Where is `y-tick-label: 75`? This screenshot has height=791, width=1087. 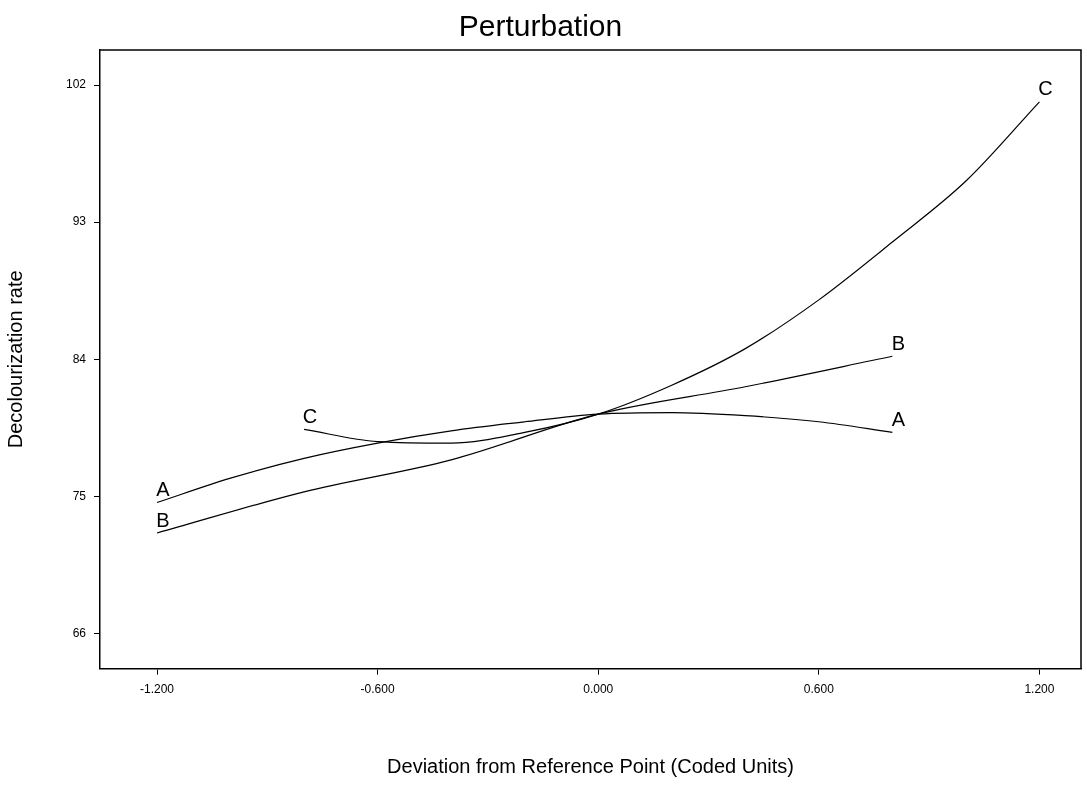
y-tick-label: 75 is located at coordinates (79, 495).